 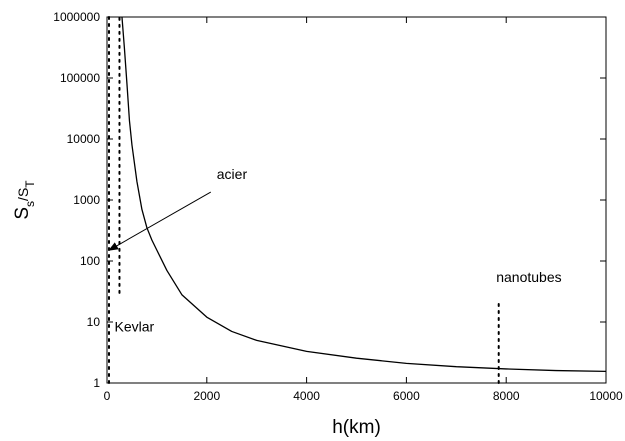 I want to click on y-title-slash: /S, so click(x=23, y=194).